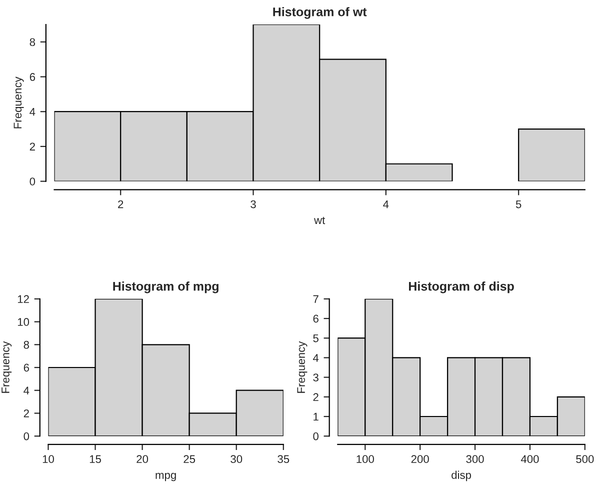 Image resolution: width=603 pixels, height=490 pixels. What do you see at coordinates (320, 13) in the screenshot?
I see `chart-title: Histogram of wt` at bounding box center [320, 13].